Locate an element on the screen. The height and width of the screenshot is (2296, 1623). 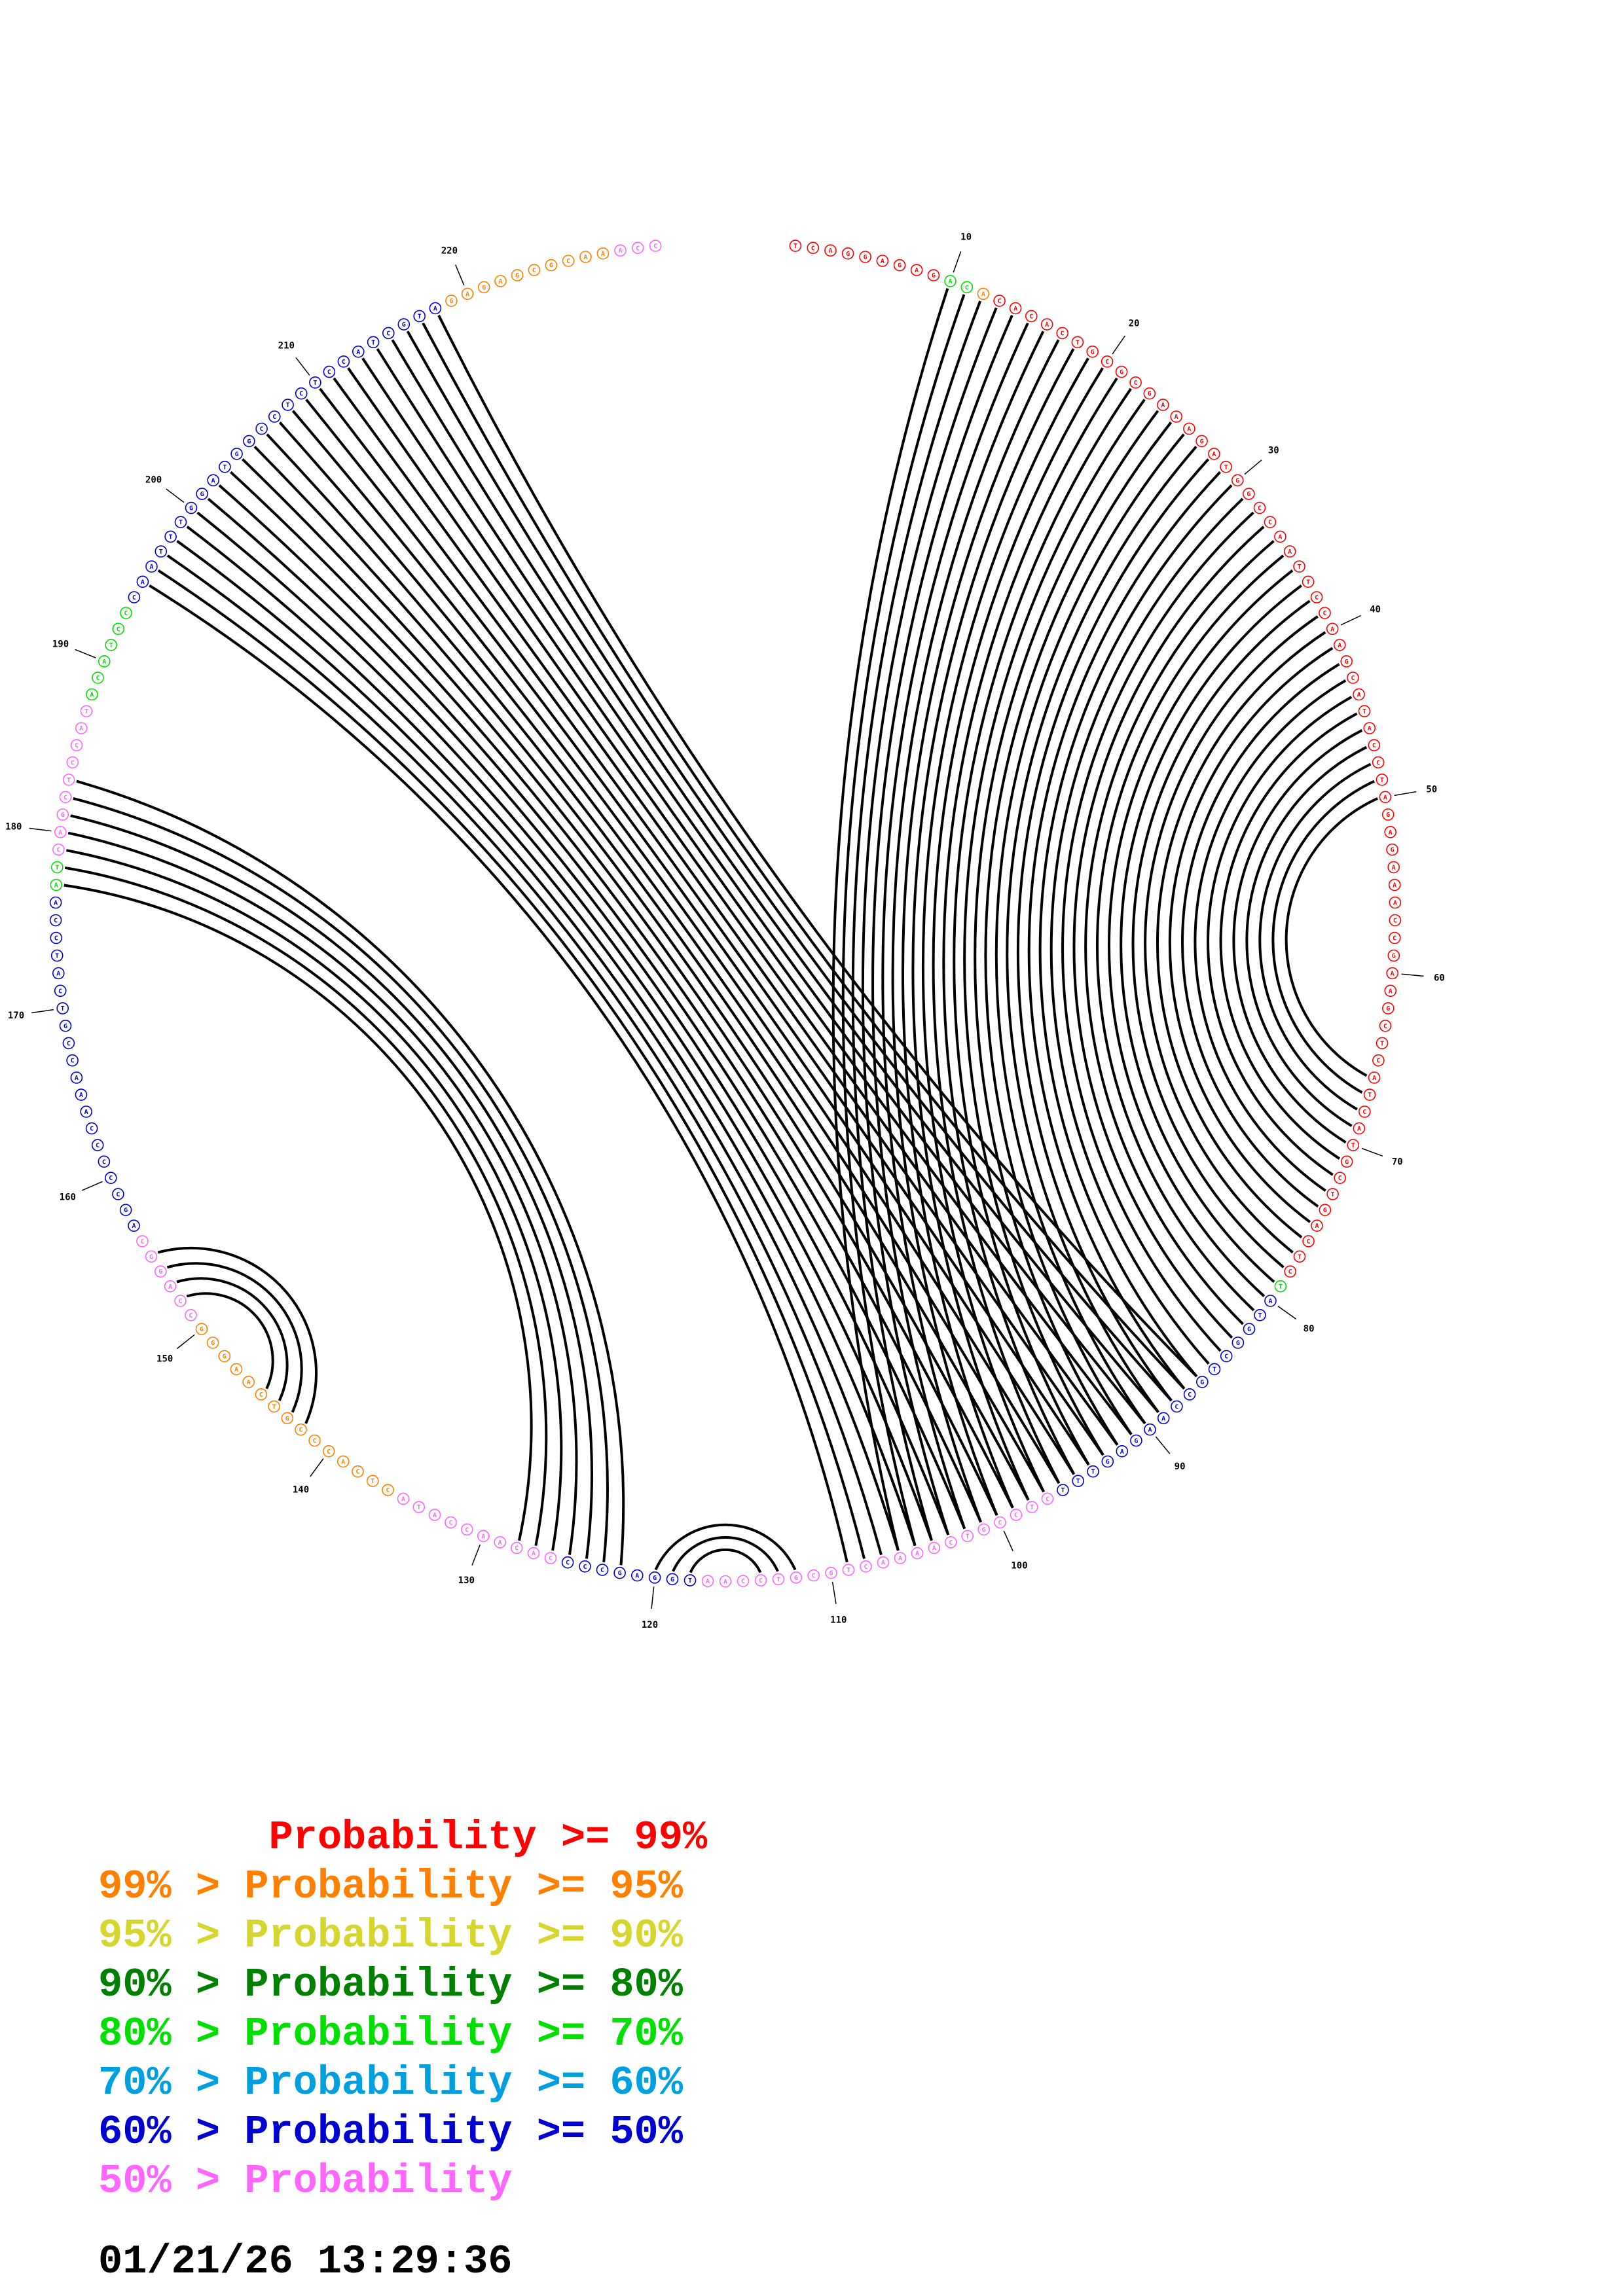
tick-label: 60 is located at coordinates (1439, 978).